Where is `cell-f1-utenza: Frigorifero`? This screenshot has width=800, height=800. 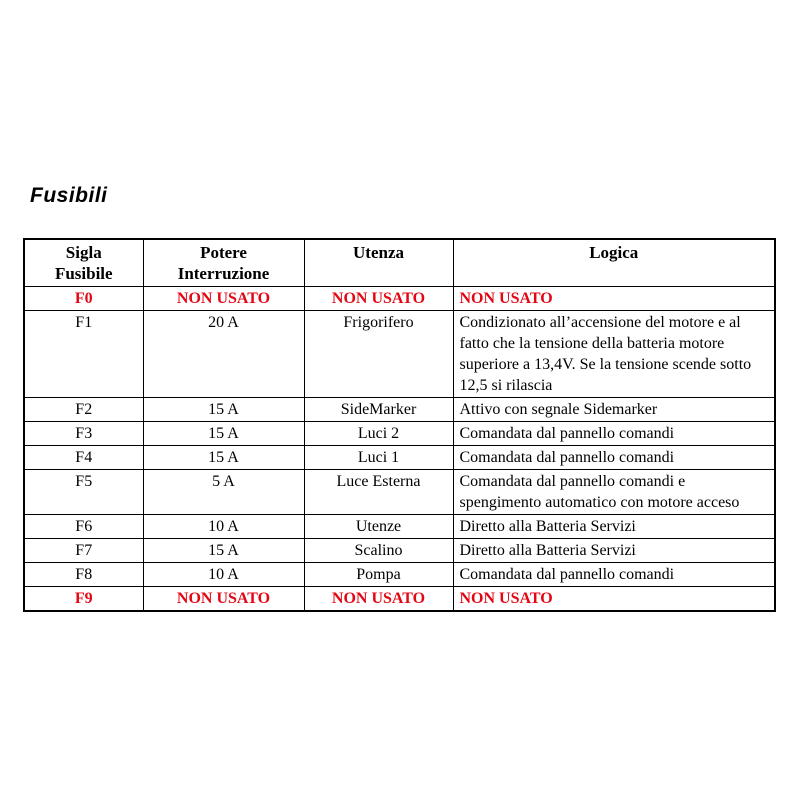
cell-f1-utenza: Frigorifero is located at coordinates (378, 354).